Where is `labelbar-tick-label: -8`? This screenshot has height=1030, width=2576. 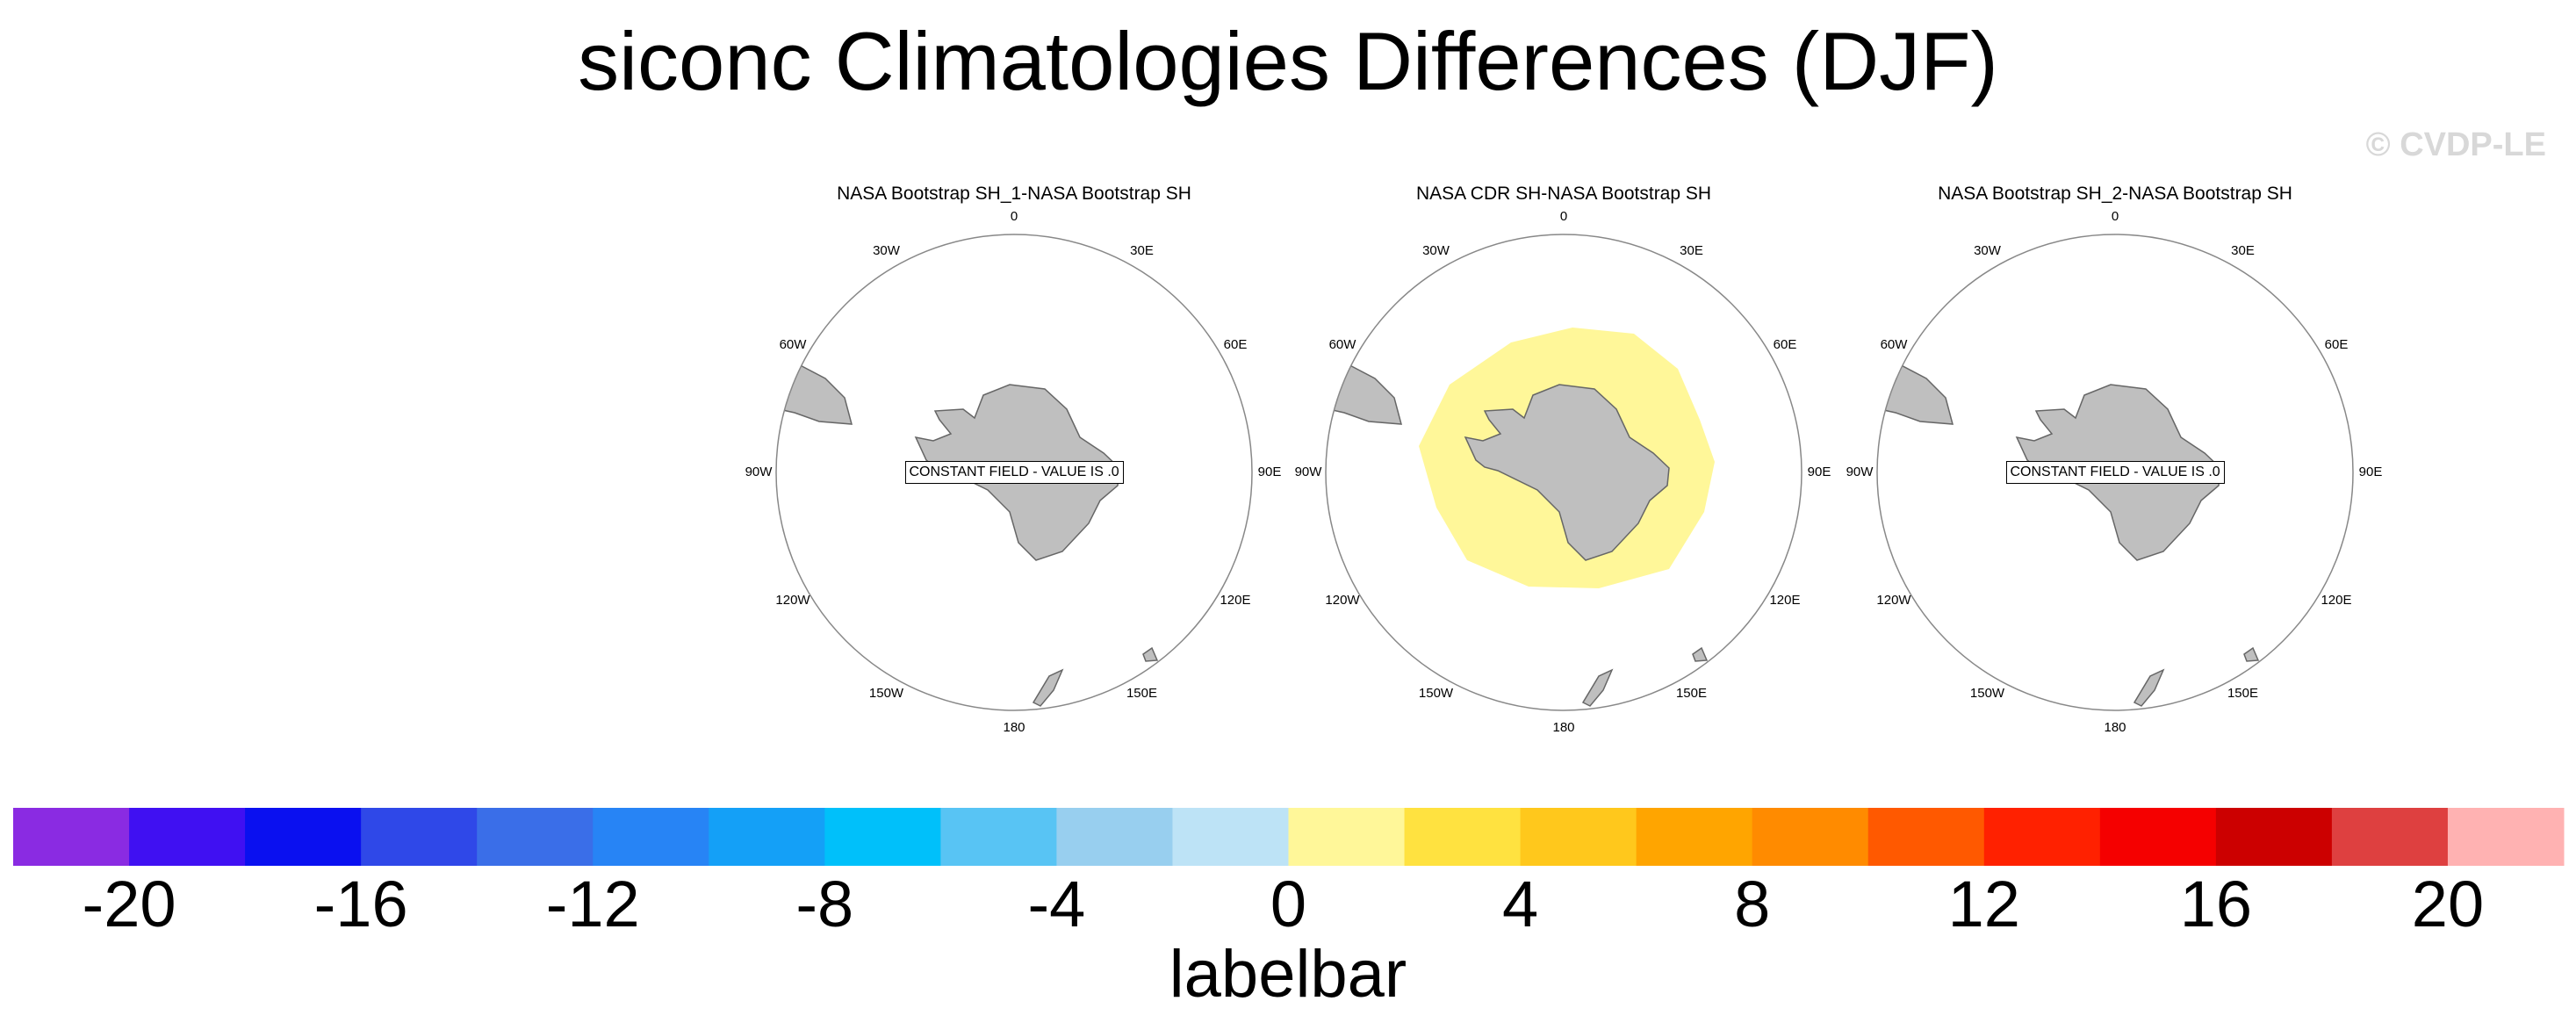
labelbar-tick-label: -8 is located at coordinates (824, 904).